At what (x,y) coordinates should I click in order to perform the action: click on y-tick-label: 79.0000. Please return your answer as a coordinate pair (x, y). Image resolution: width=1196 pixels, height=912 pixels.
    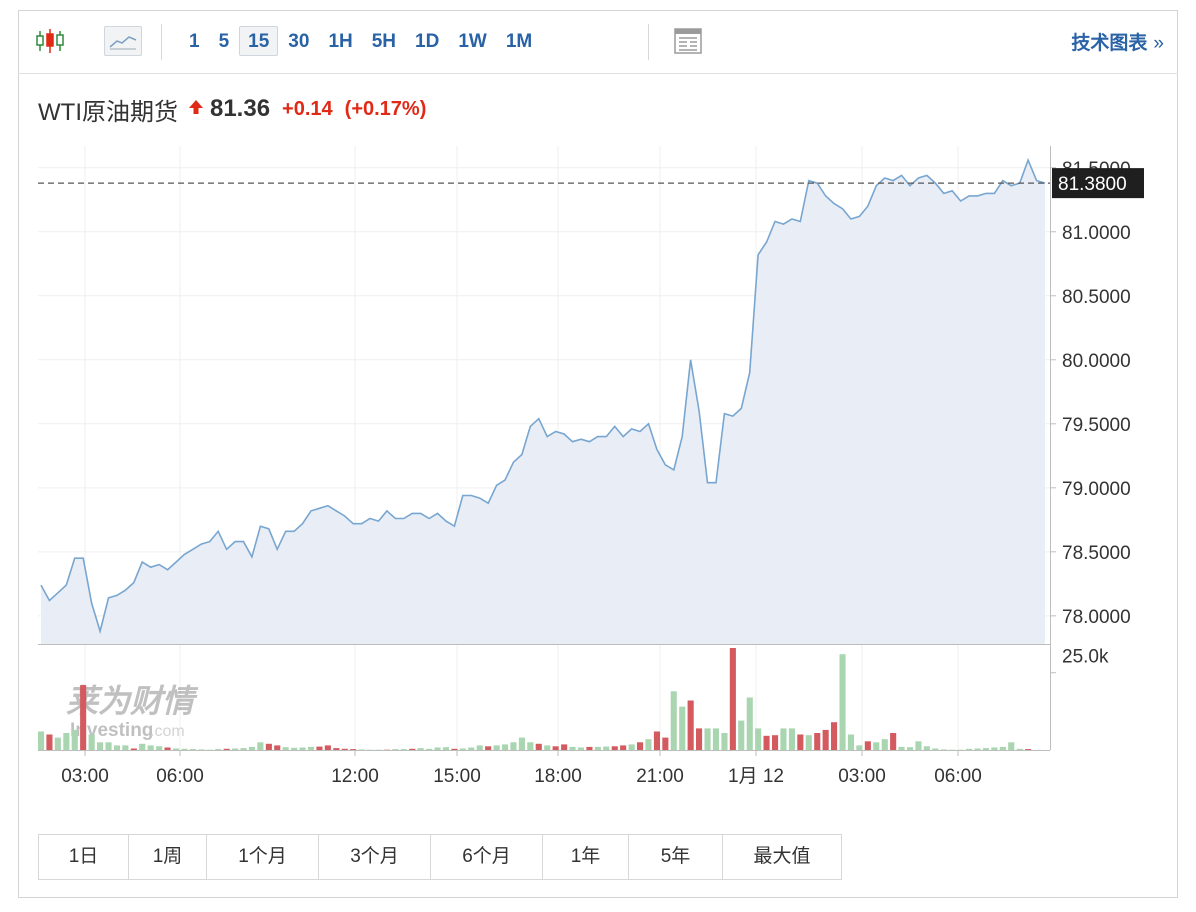
    Looking at the image, I should click on (1096, 489).